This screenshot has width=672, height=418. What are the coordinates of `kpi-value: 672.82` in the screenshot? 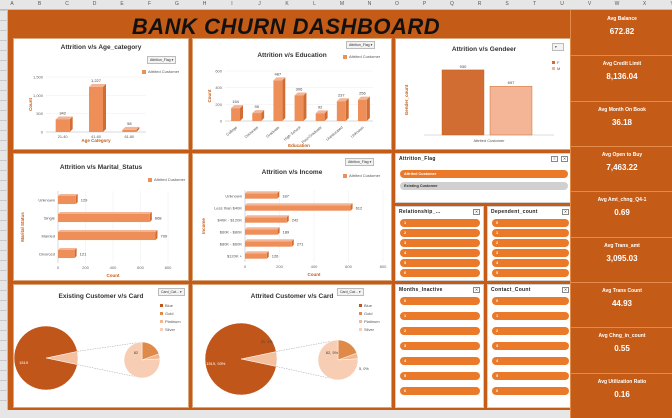 It's located at (622, 31).